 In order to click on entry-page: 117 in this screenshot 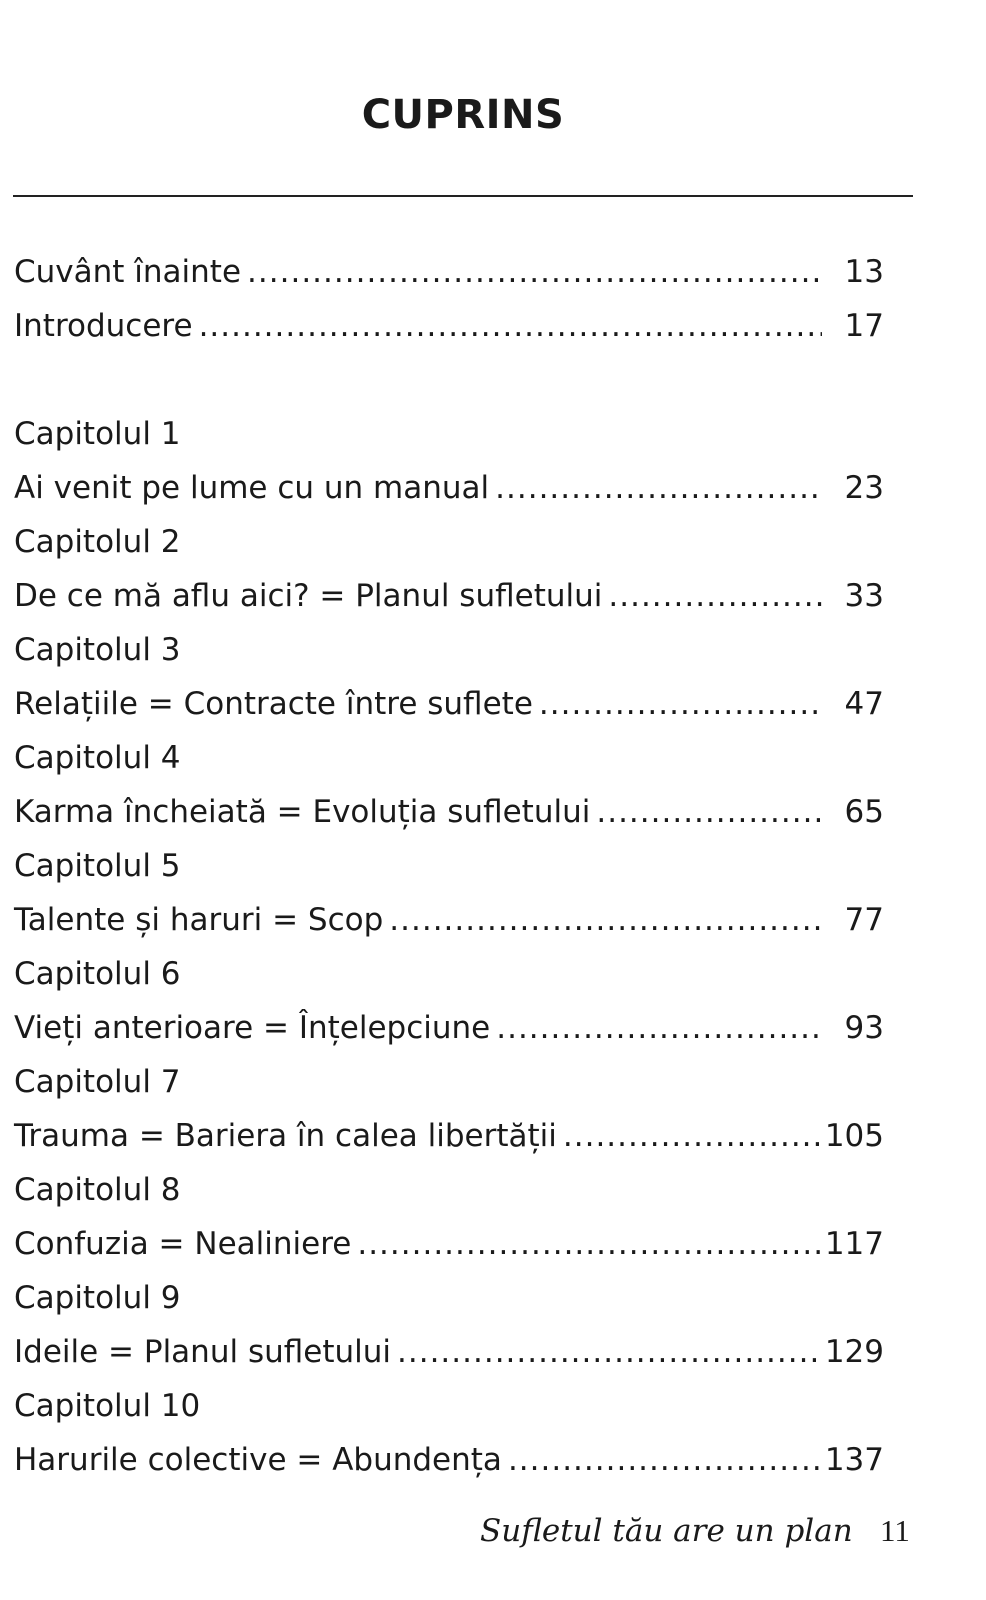, I will do `click(854, 1244)`.